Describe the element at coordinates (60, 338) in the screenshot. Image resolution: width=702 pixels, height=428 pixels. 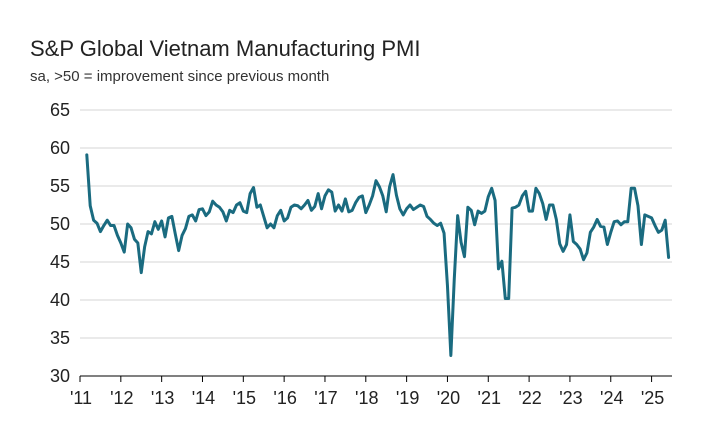
I see `y-tick-label-35: 35` at that location.